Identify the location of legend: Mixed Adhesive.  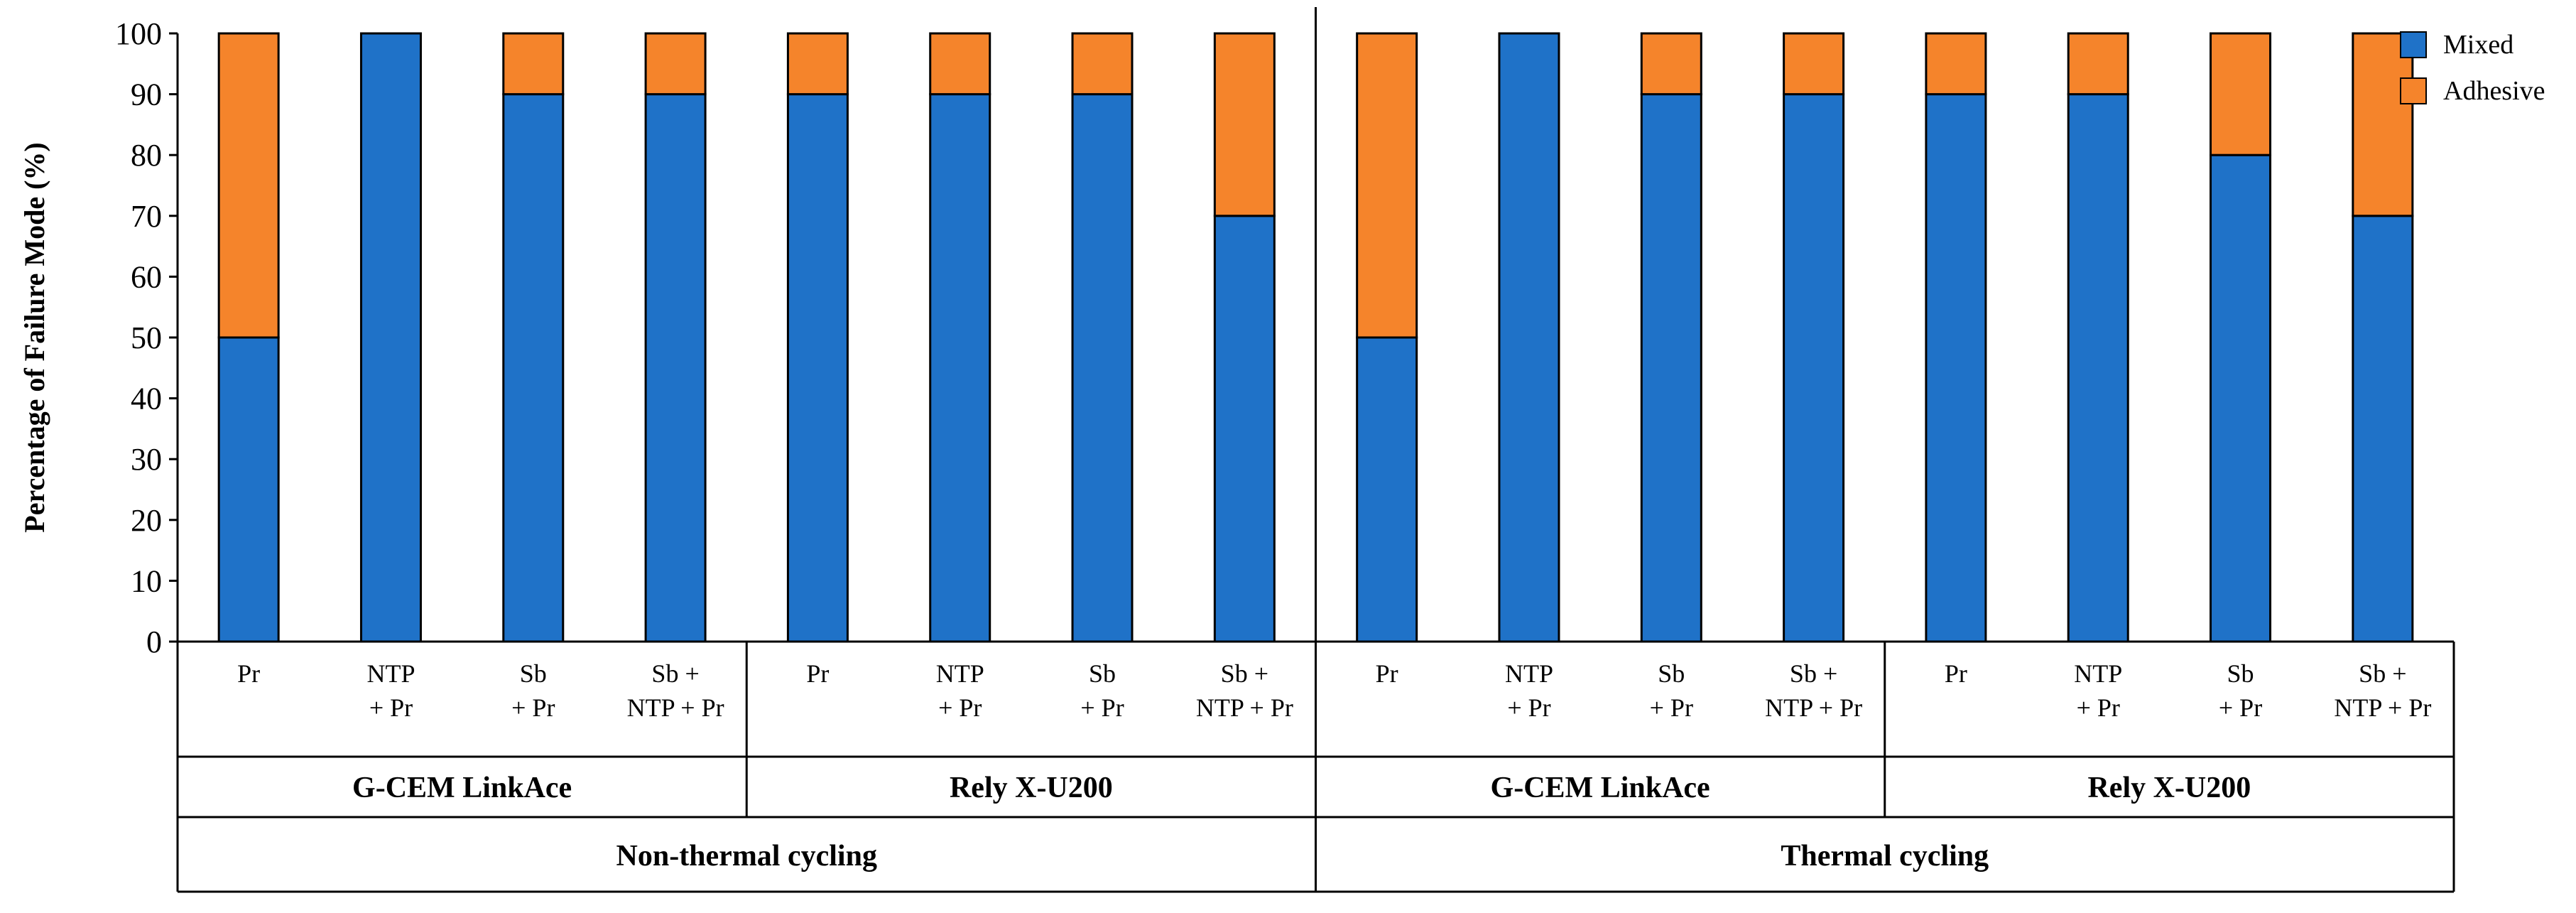
(2473, 68).